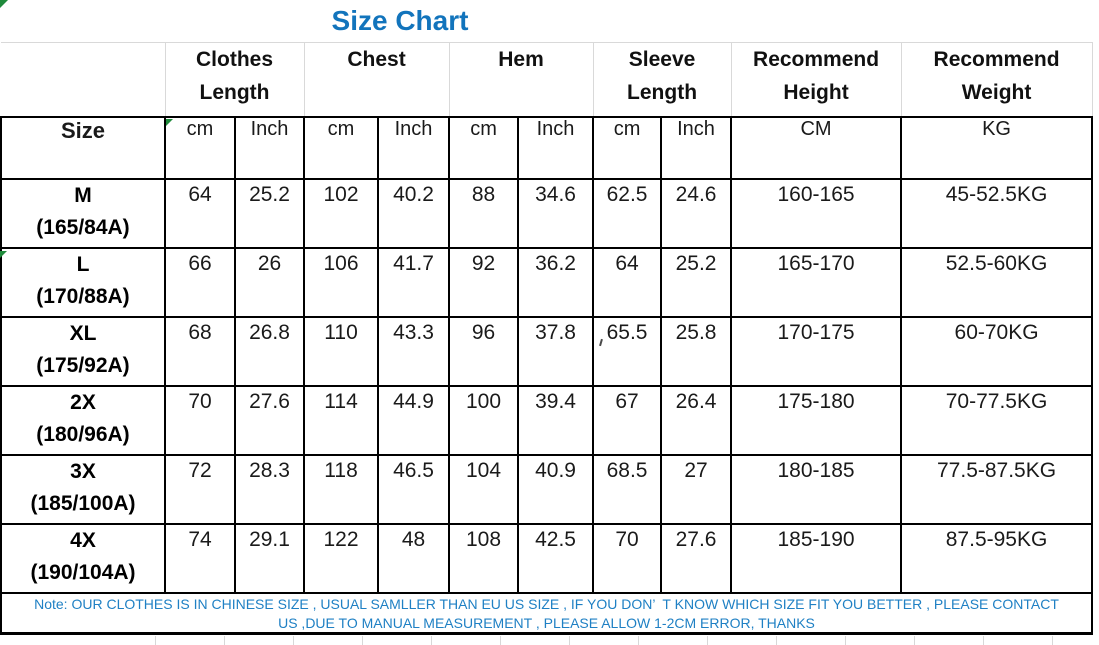 The image size is (1099, 645). Describe the element at coordinates (997, 351) in the screenshot. I see `value-cell: 60-70KG` at that location.